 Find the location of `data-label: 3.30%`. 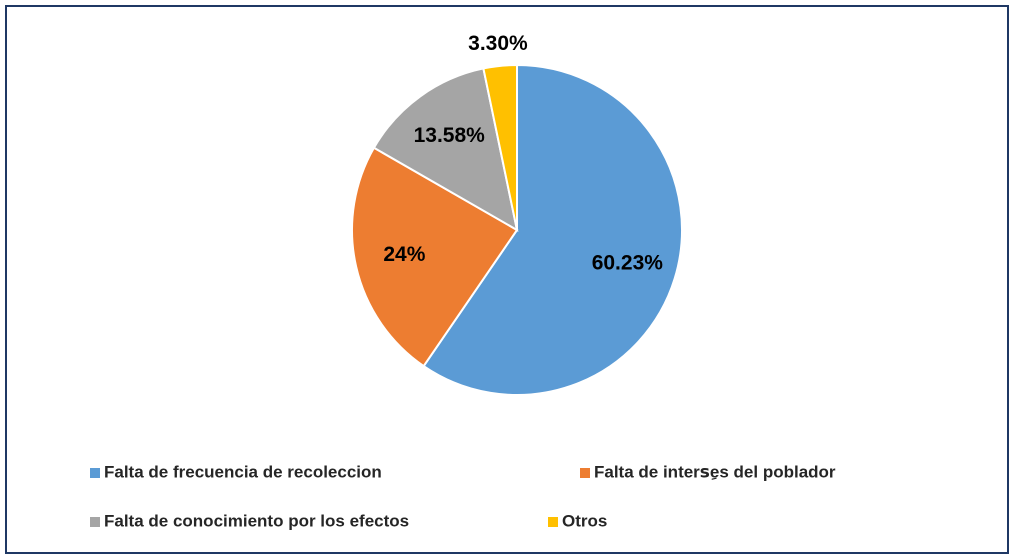

data-label: 3.30% is located at coordinates (498, 43).